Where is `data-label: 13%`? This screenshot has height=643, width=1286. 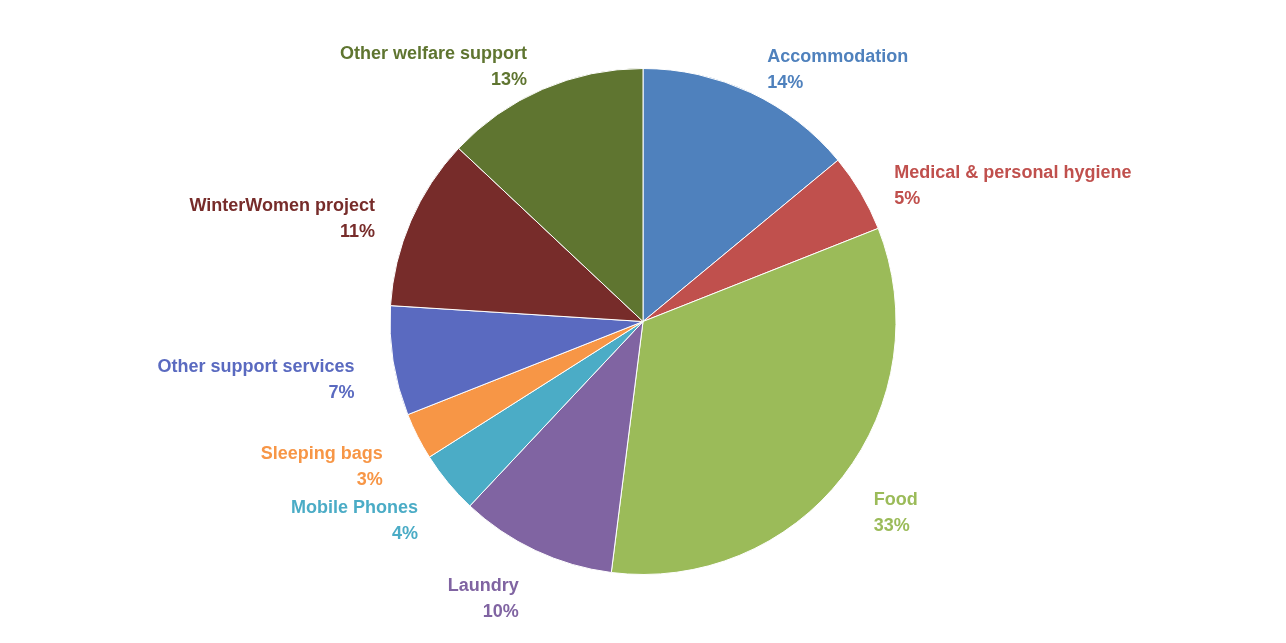
data-label: 13% is located at coordinates (509, 78).